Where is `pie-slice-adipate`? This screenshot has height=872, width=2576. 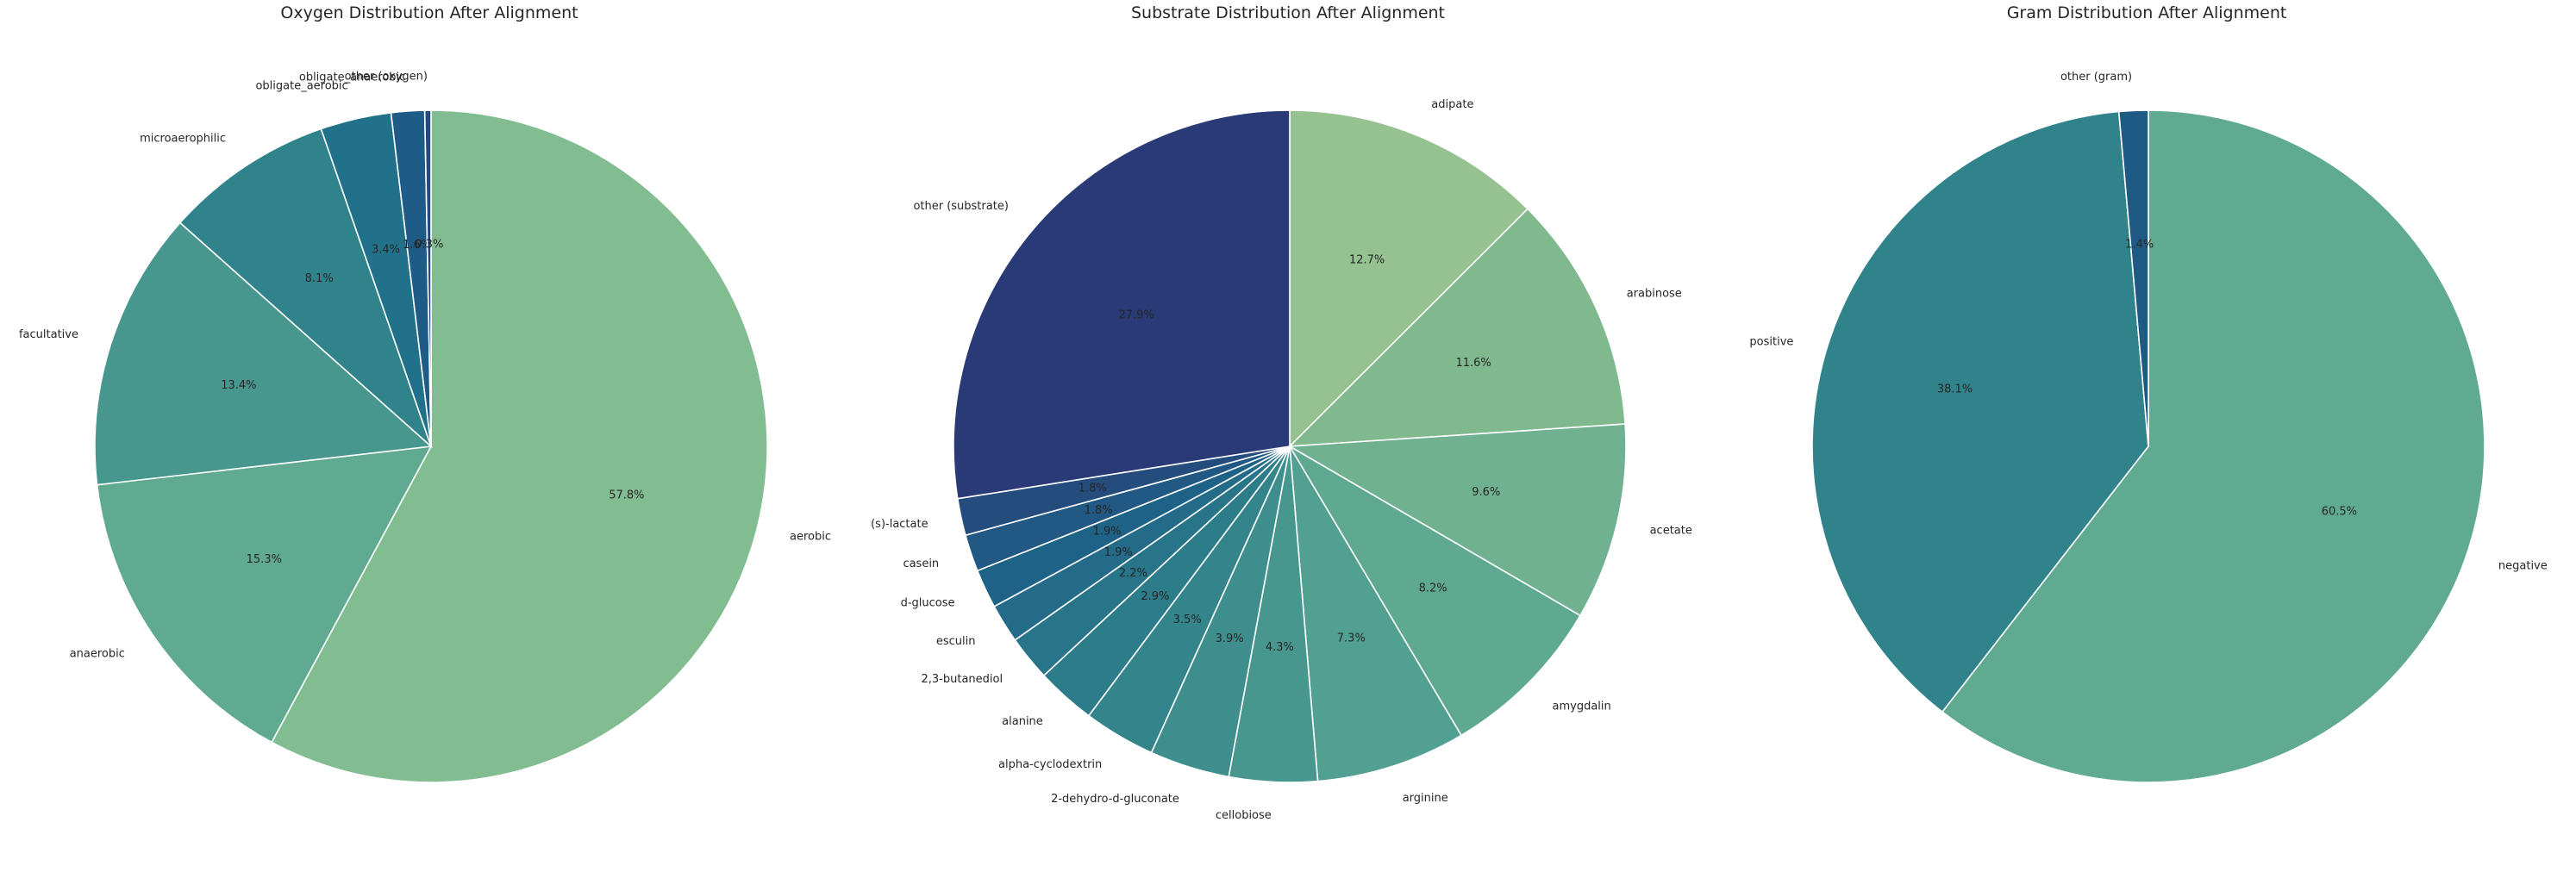 pie-slice-adipate is located at coordinates (1409, 278).